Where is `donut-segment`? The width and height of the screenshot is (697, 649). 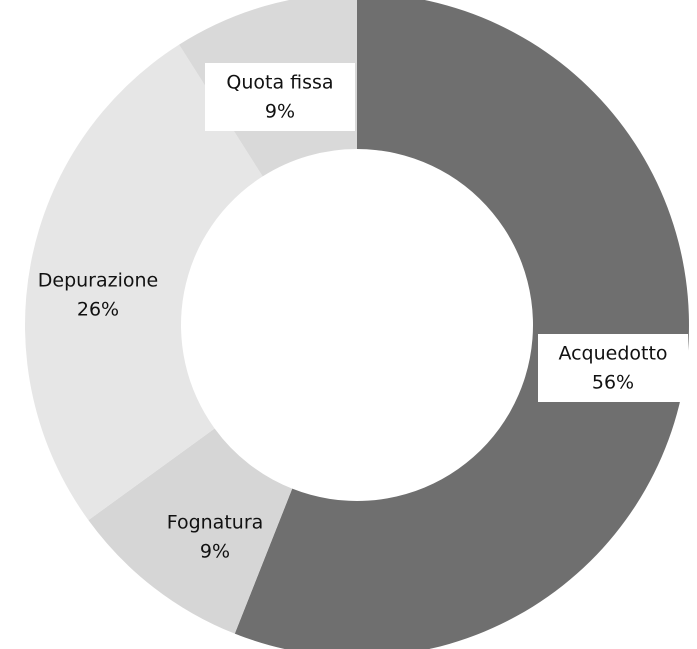
donut-segment is located at coordinates (190, 531).